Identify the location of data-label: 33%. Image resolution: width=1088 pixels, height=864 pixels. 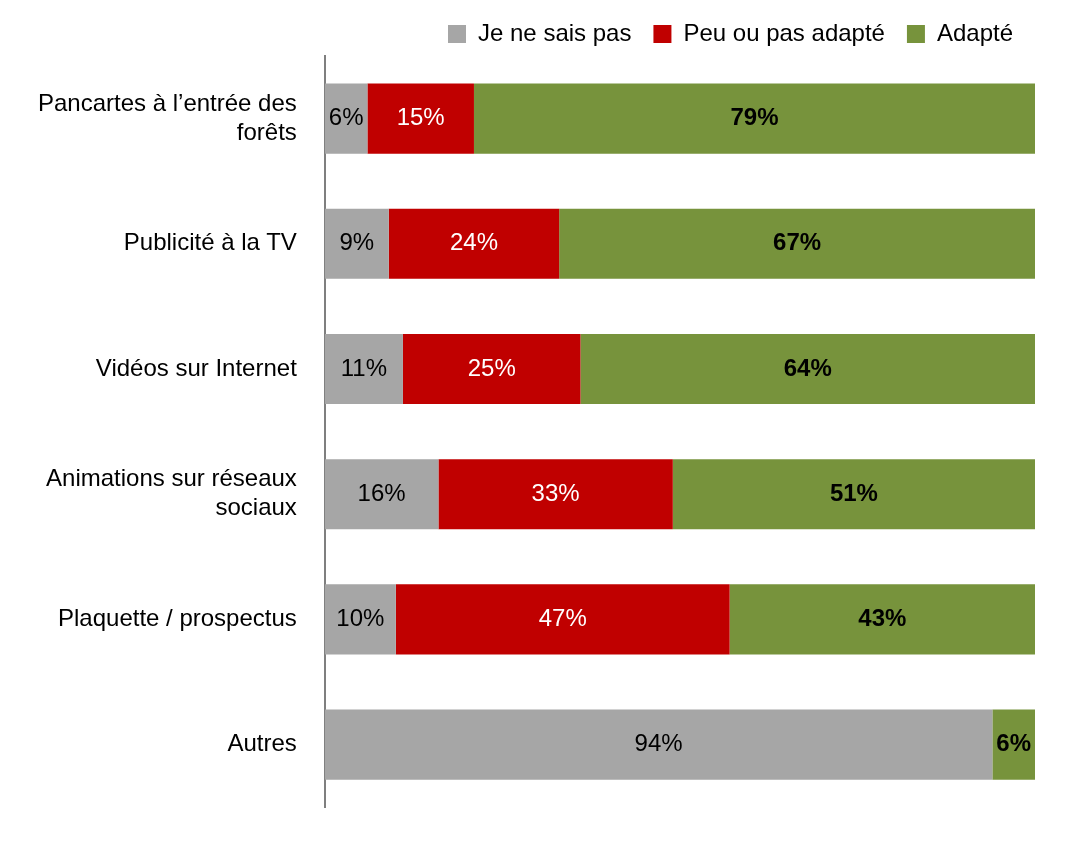
(555, 492).